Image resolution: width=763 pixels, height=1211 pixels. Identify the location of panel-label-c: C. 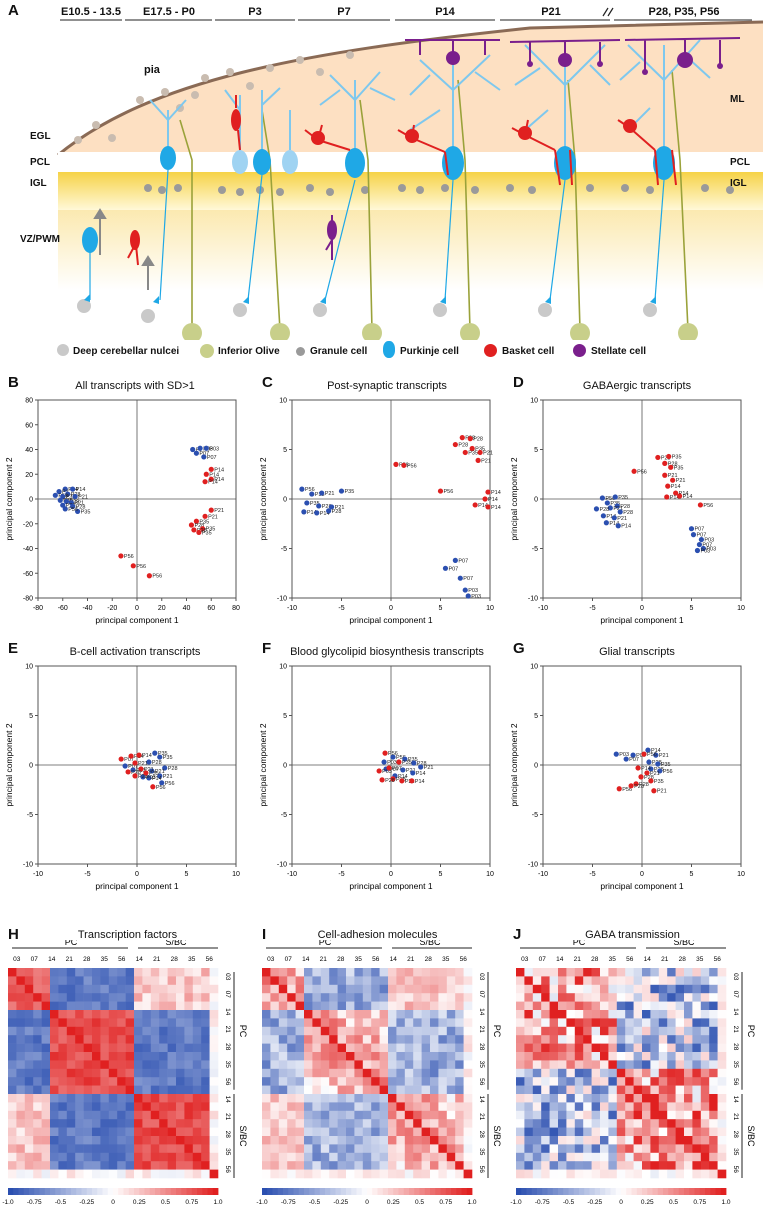
(267, 382).